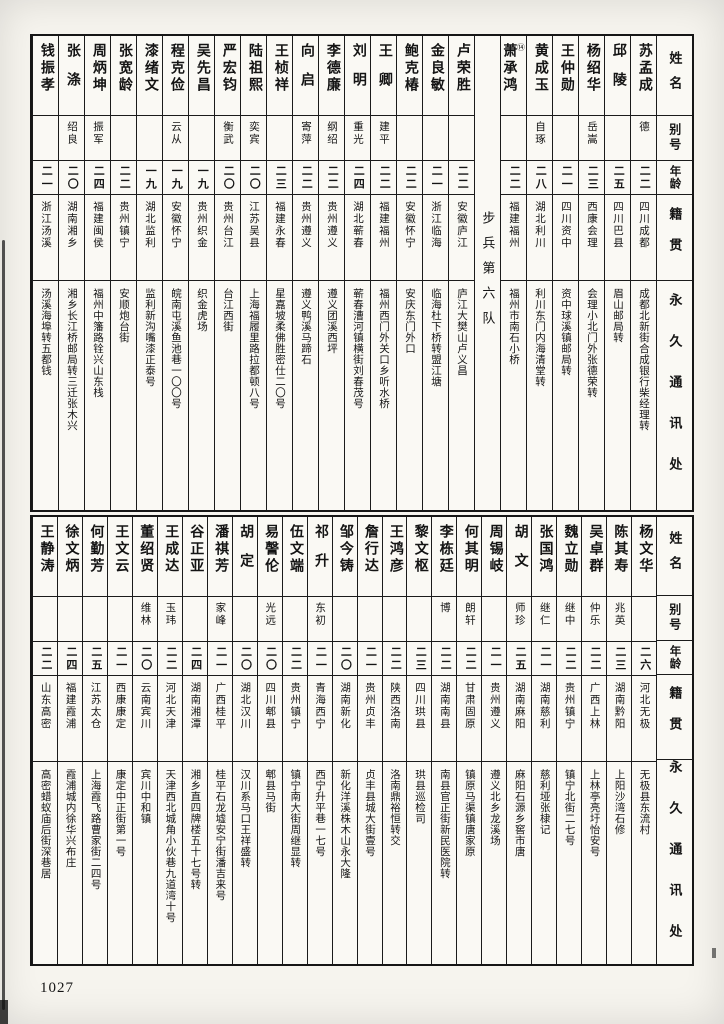 Image resolution: width=724 pixels, height=1024 pixels. What do you see at coordinates (320, 614) in the screenshot?
I see `person-alias: 东初` at bounding box center [320, 614].